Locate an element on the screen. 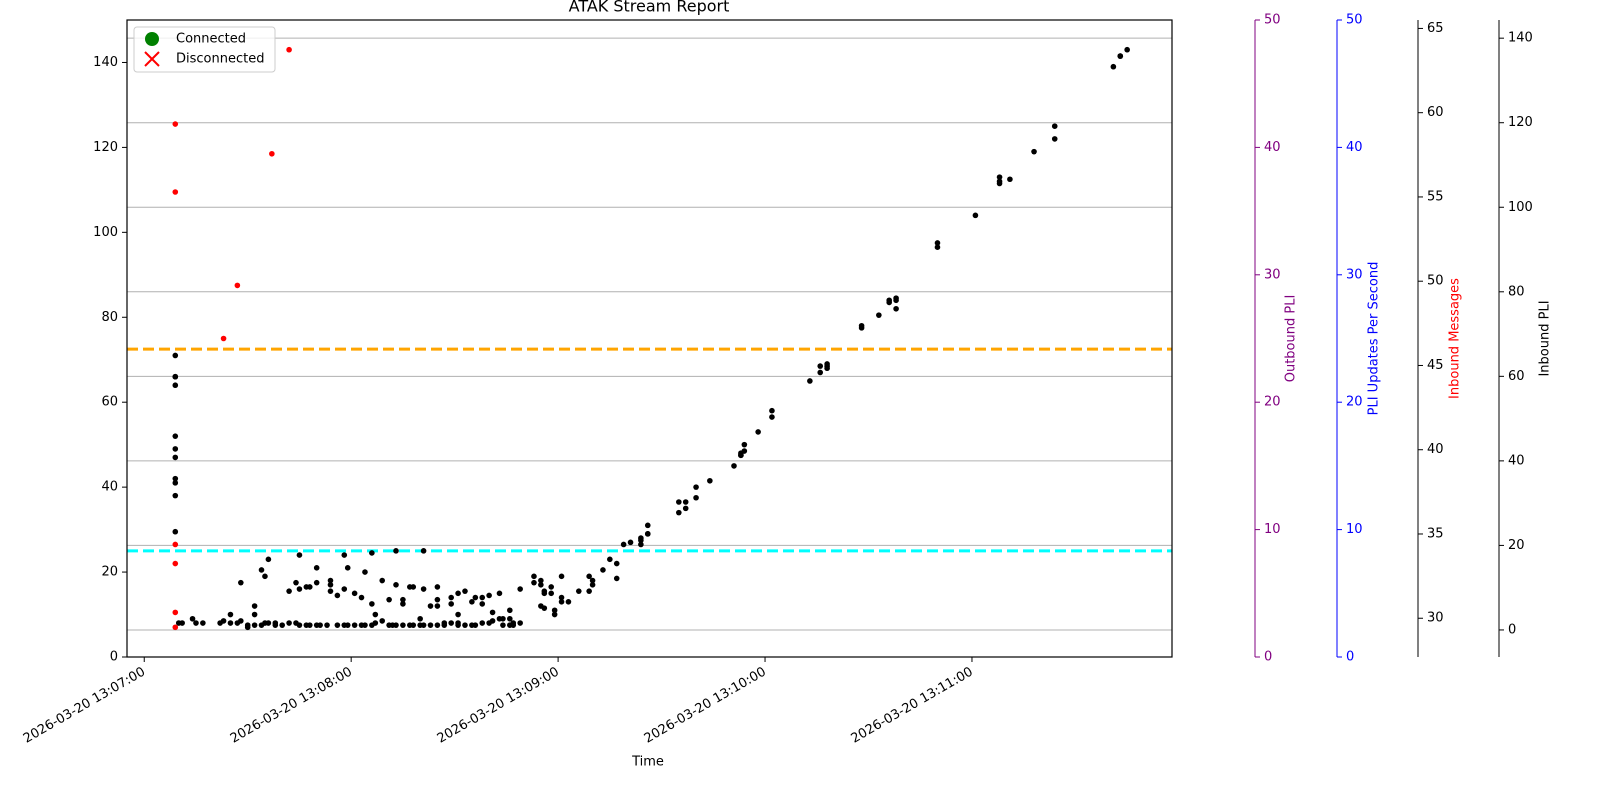 The width and height of the screenshot is (1600, 800). legend-label: Connected is located at coordinates (211, 39).